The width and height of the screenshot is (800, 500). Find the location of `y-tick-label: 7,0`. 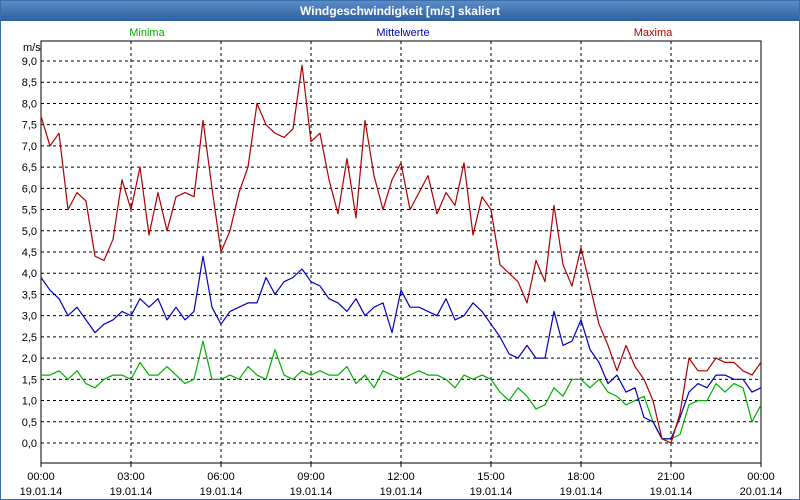

y-tick-label: 7,0 is located at coordinates (29, 147).